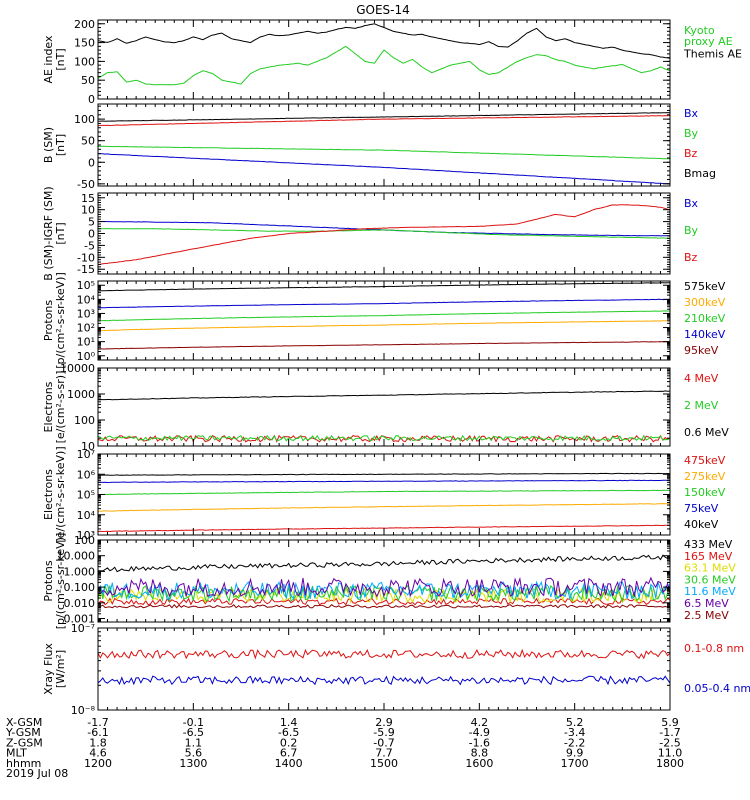  Describe the element at coordinates (574, 742) in the screenshot. I see `x-row-value-2-5: -2.2` at that location.